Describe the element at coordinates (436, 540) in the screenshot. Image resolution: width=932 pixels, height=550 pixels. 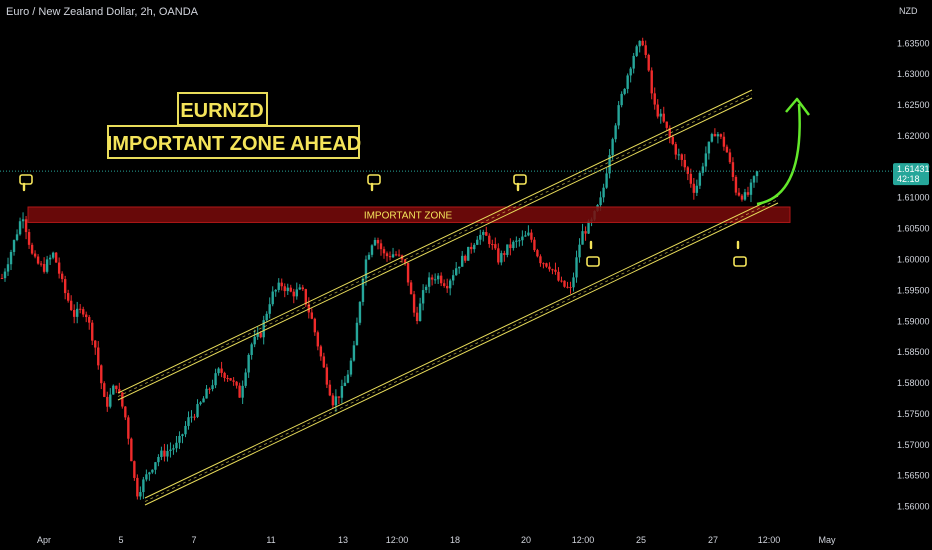
I see `time-axis: Apr 5 7 11 13 12:00 18 20 12:00 25 27 12:00 May` at that location.